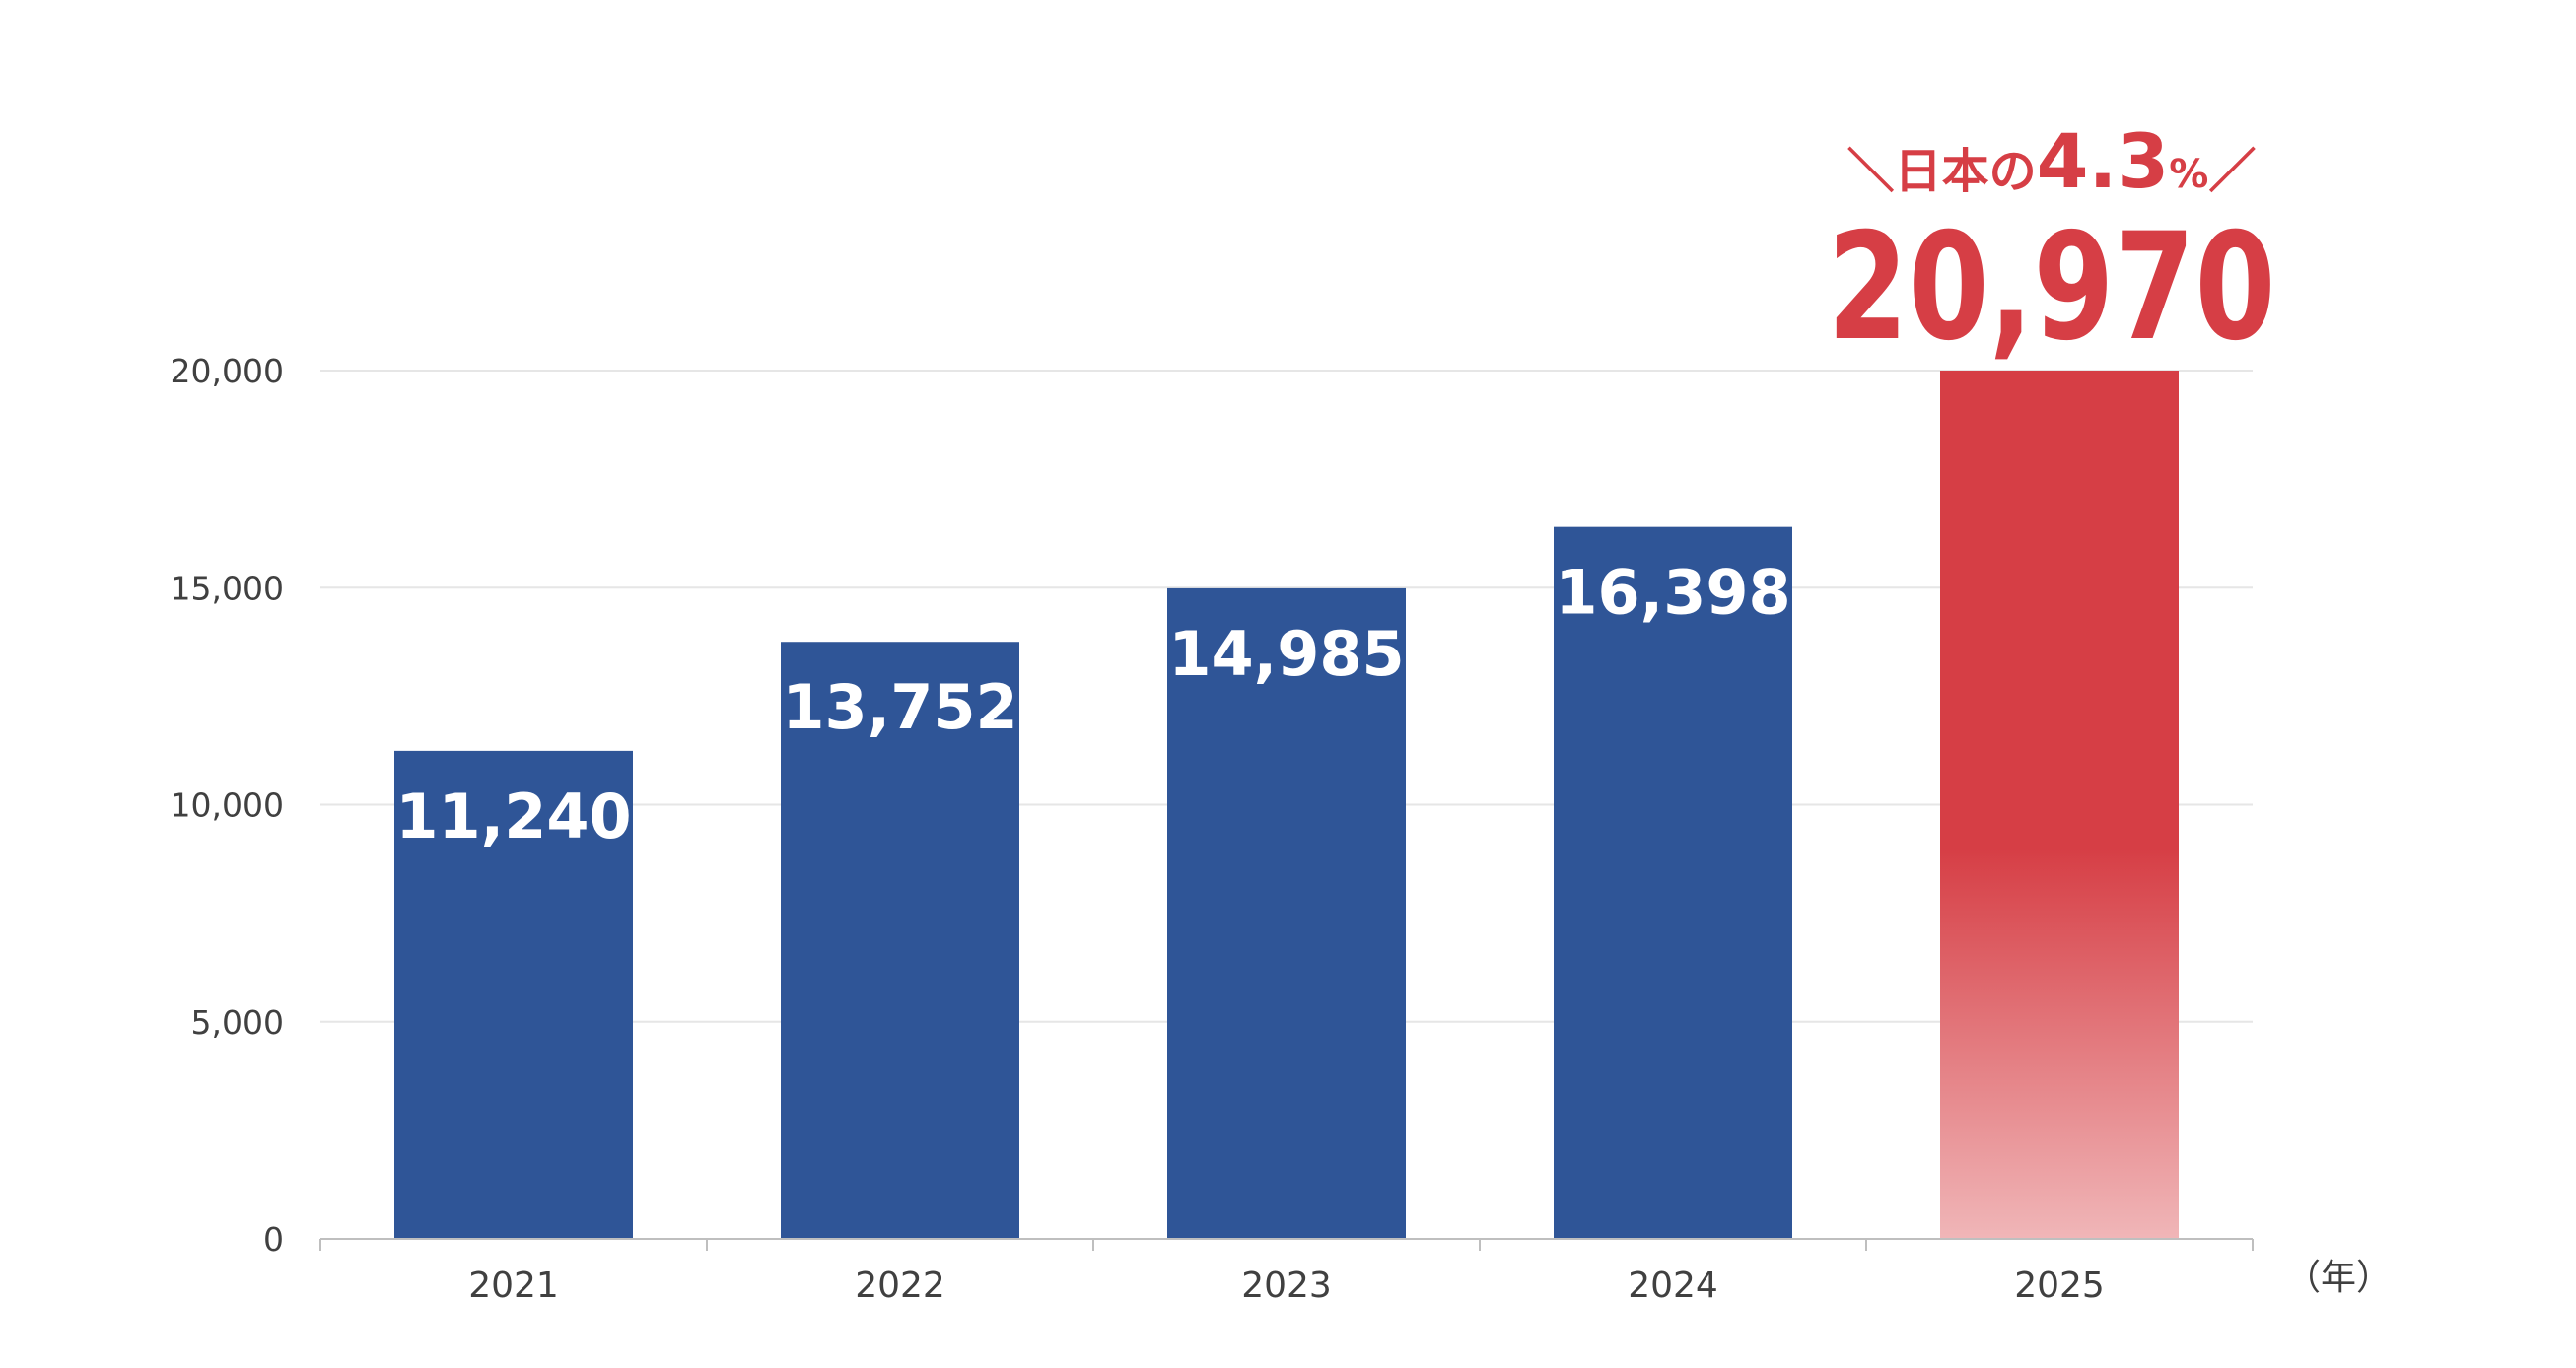 This screenshot has width=2576, height=1368. Describe the element at coordinates (238, 1022) in the screenshot. I see `y-tick-label: 5,000` at that location.